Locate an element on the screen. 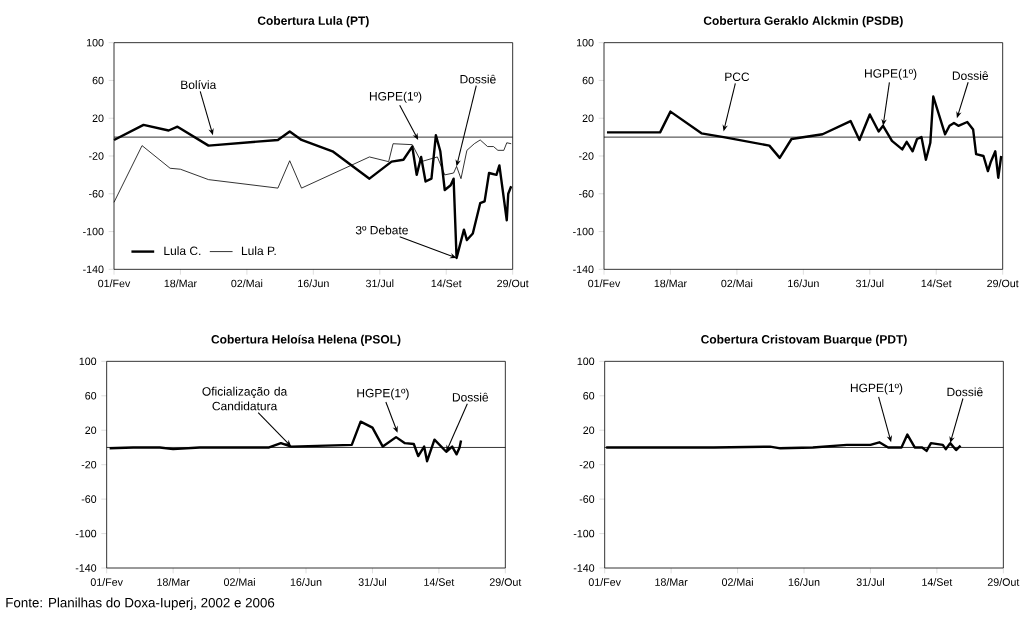 The image size is (1034, 621). annotation: Bolívia is located at coordinates (199, 85).